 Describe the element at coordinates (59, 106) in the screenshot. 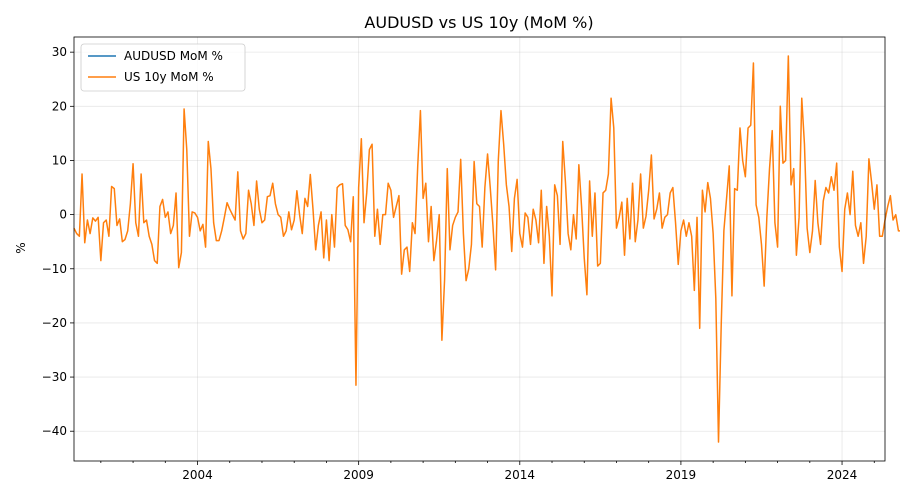

I see `y-tick-label: 20` at that location.